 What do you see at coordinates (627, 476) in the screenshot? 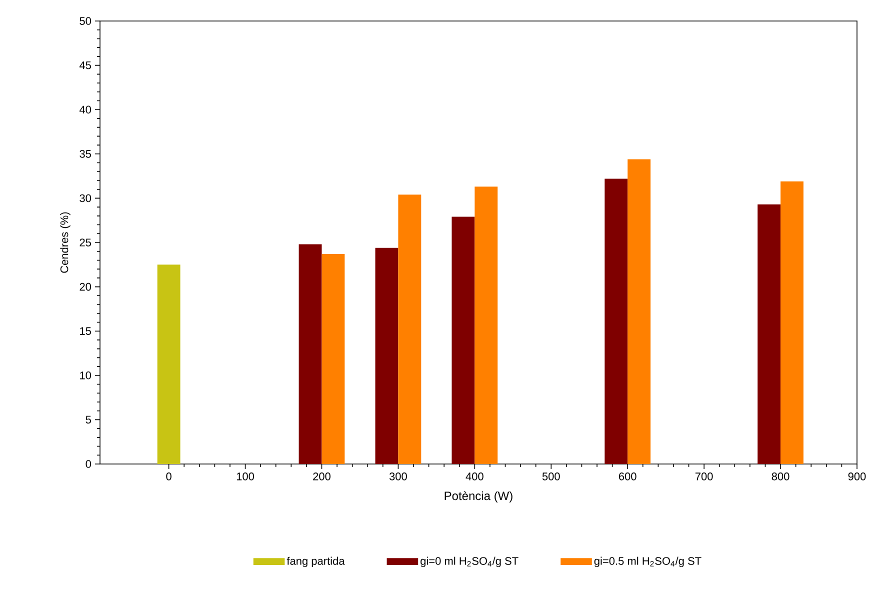
I see `x-tick-label: 600` at bounding box center [627, 476].